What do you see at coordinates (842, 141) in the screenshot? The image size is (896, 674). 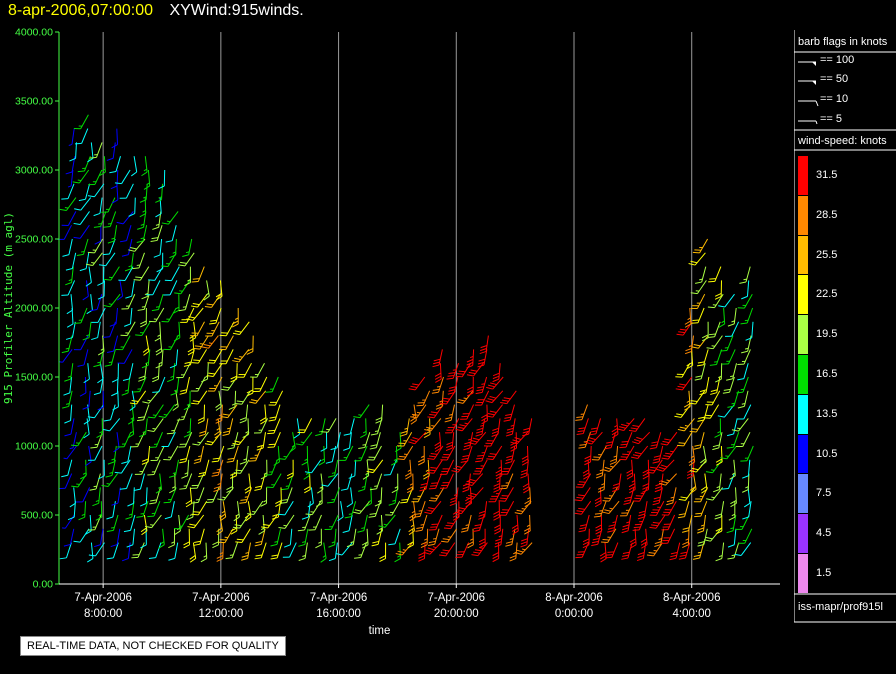 I see `speed-legend-title: wind-speed: knots` at bounding box center [842, 141].